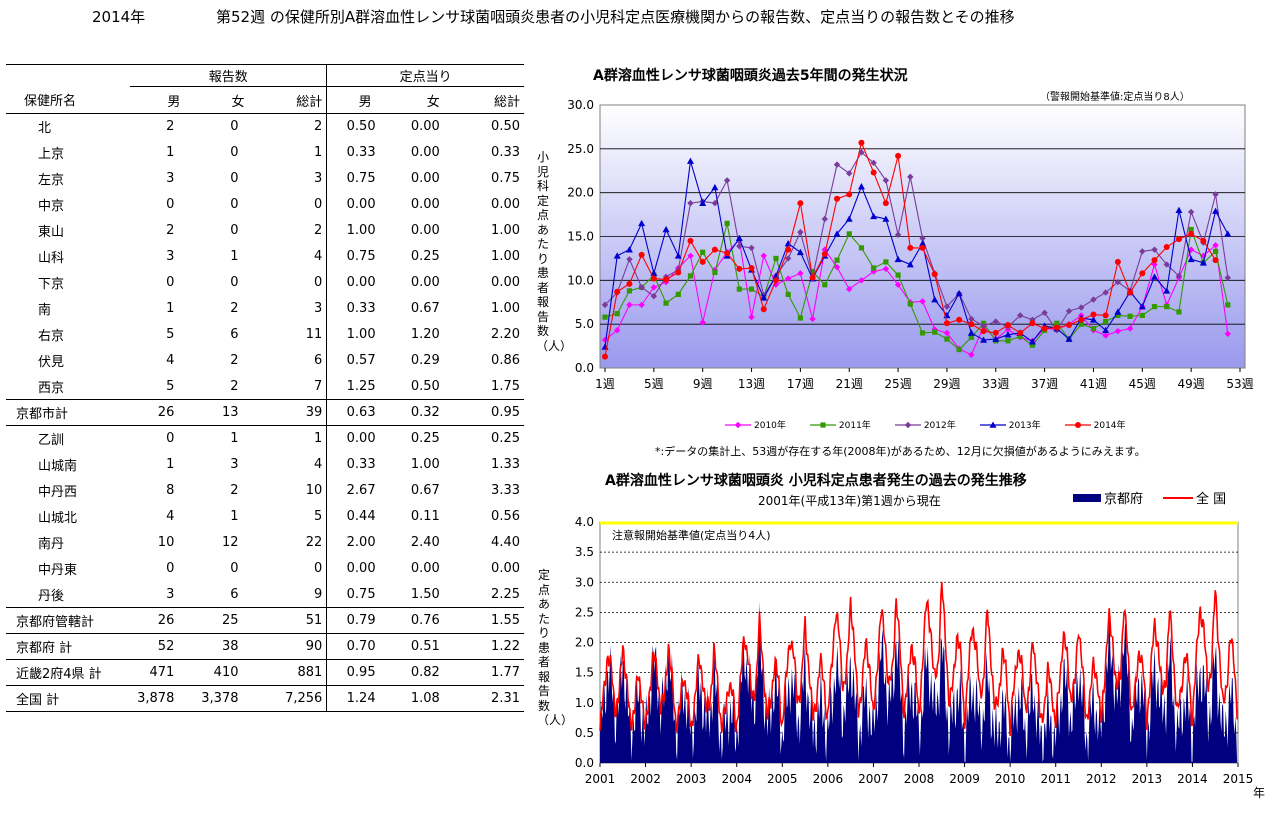 The image size is (1269, 819). Describe the element at coordinates (491, 672) in the screenshot. I see `cell-pt: 1.77` at that location.